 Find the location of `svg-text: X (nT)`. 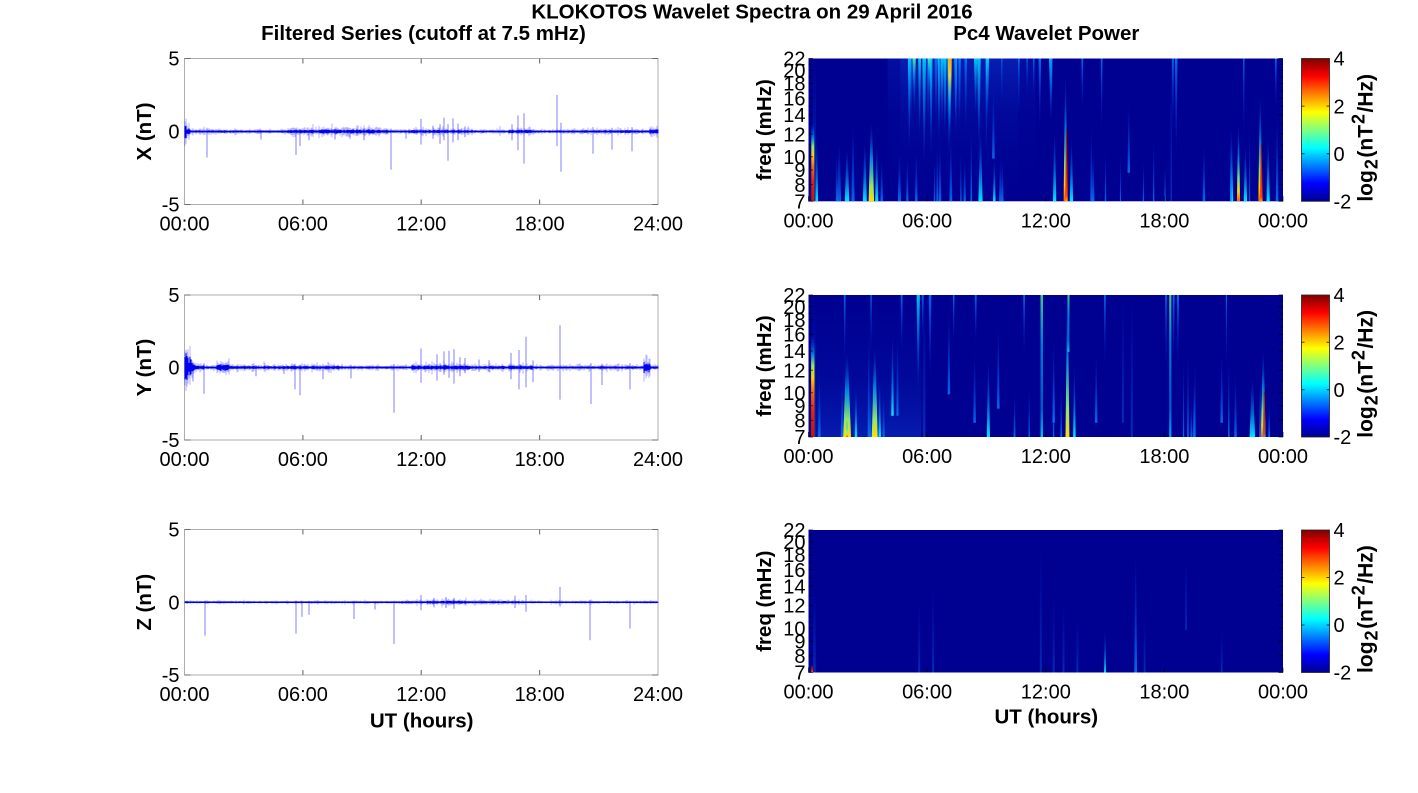

svg-text: X (nT) is located at coordinates (144, 131).